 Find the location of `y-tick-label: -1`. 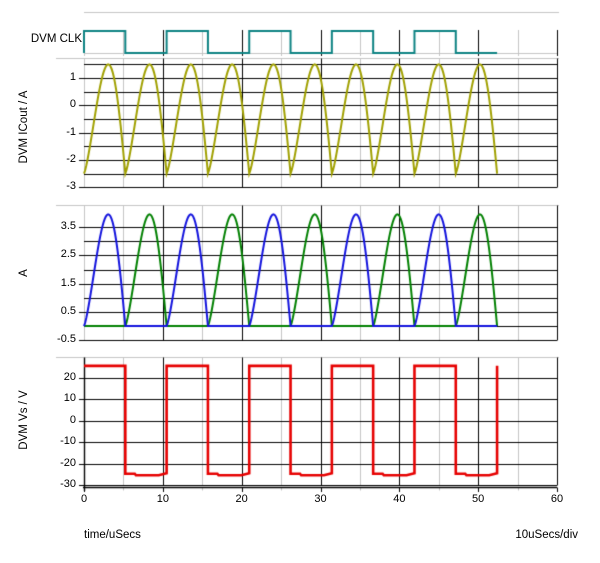

y-tick-label: -1 is located at coordinates (71, 131).